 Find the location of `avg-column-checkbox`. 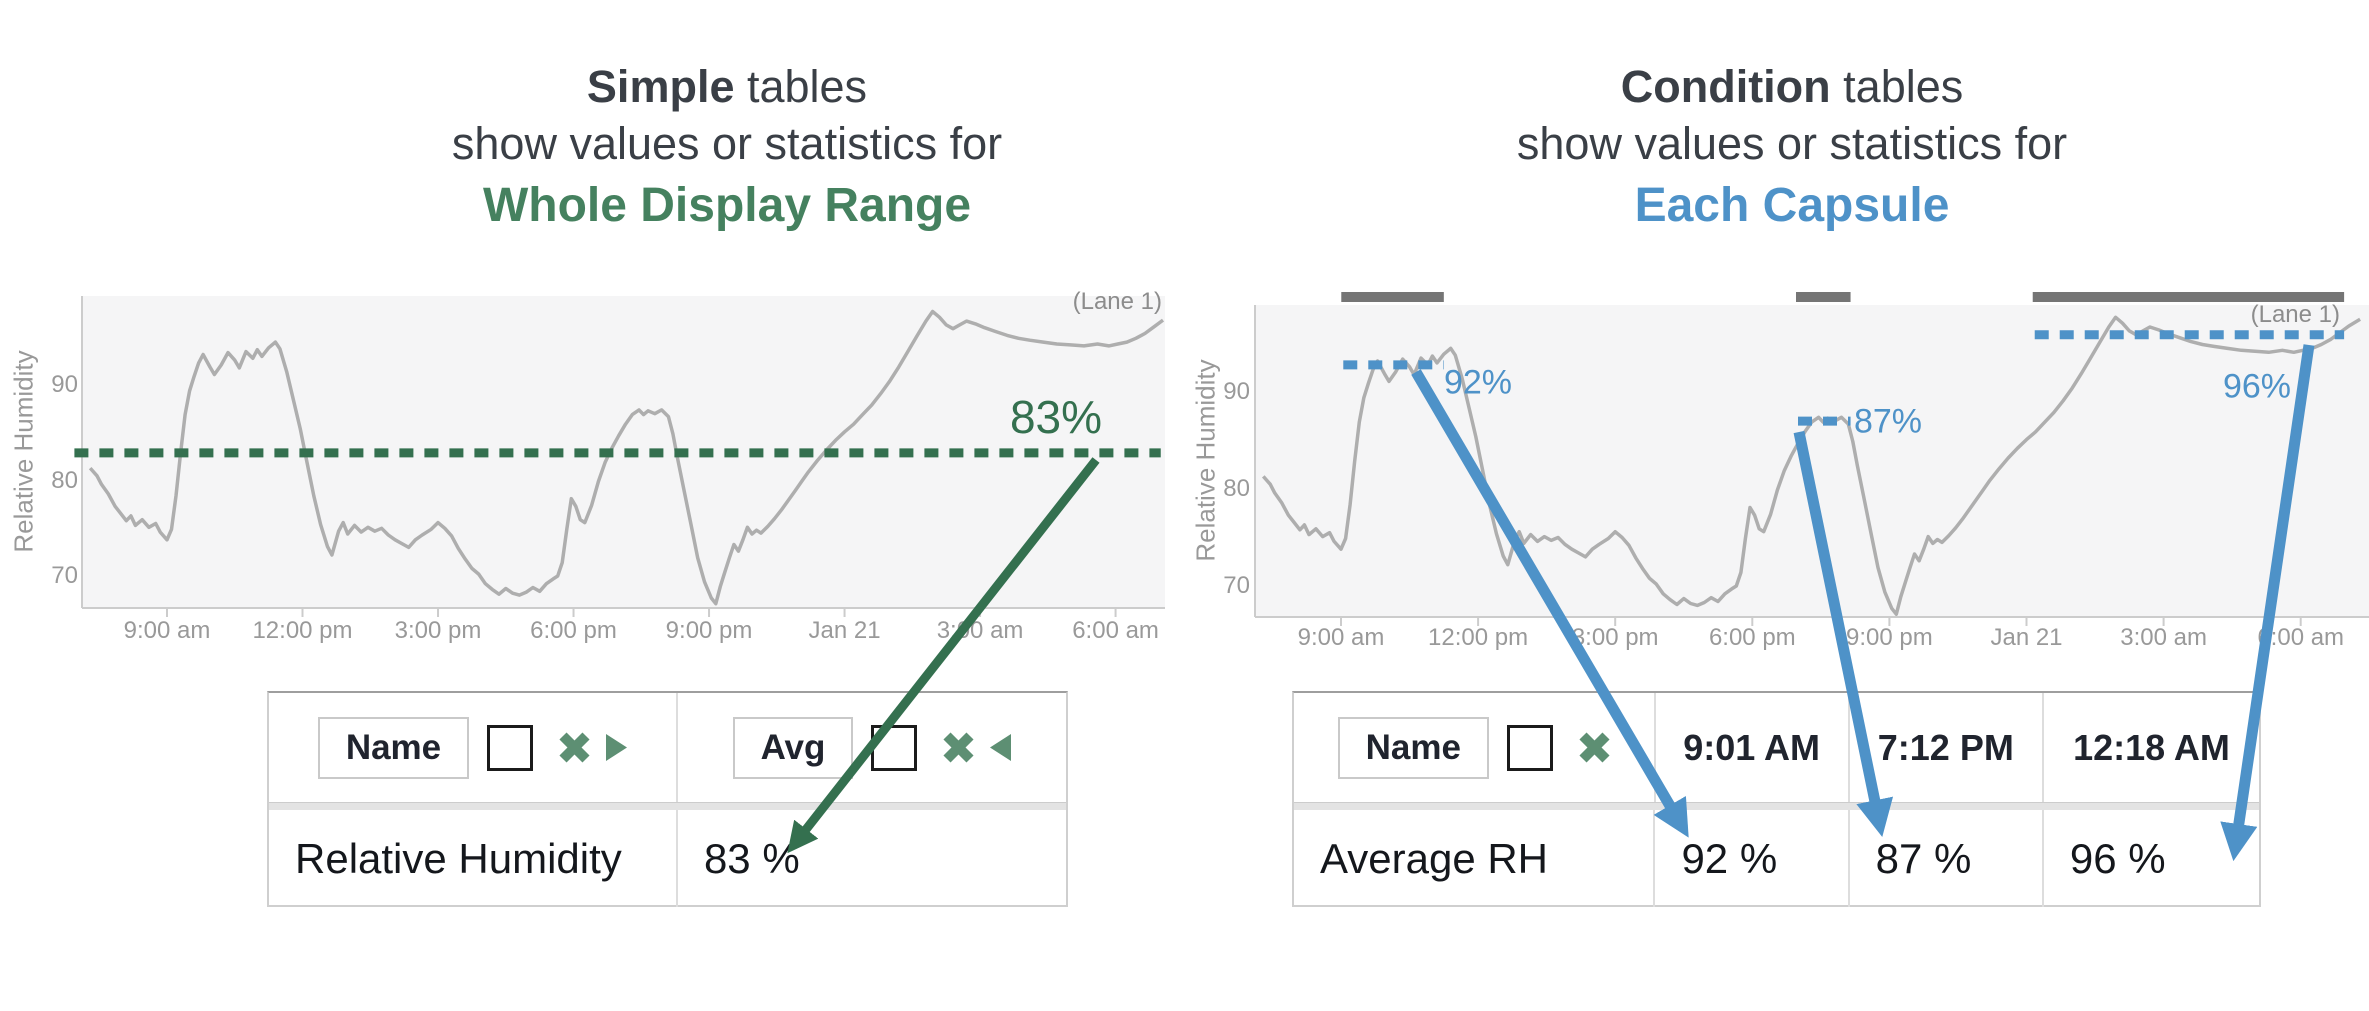

avg-column-checkbox is located at coordinates (894, 747).